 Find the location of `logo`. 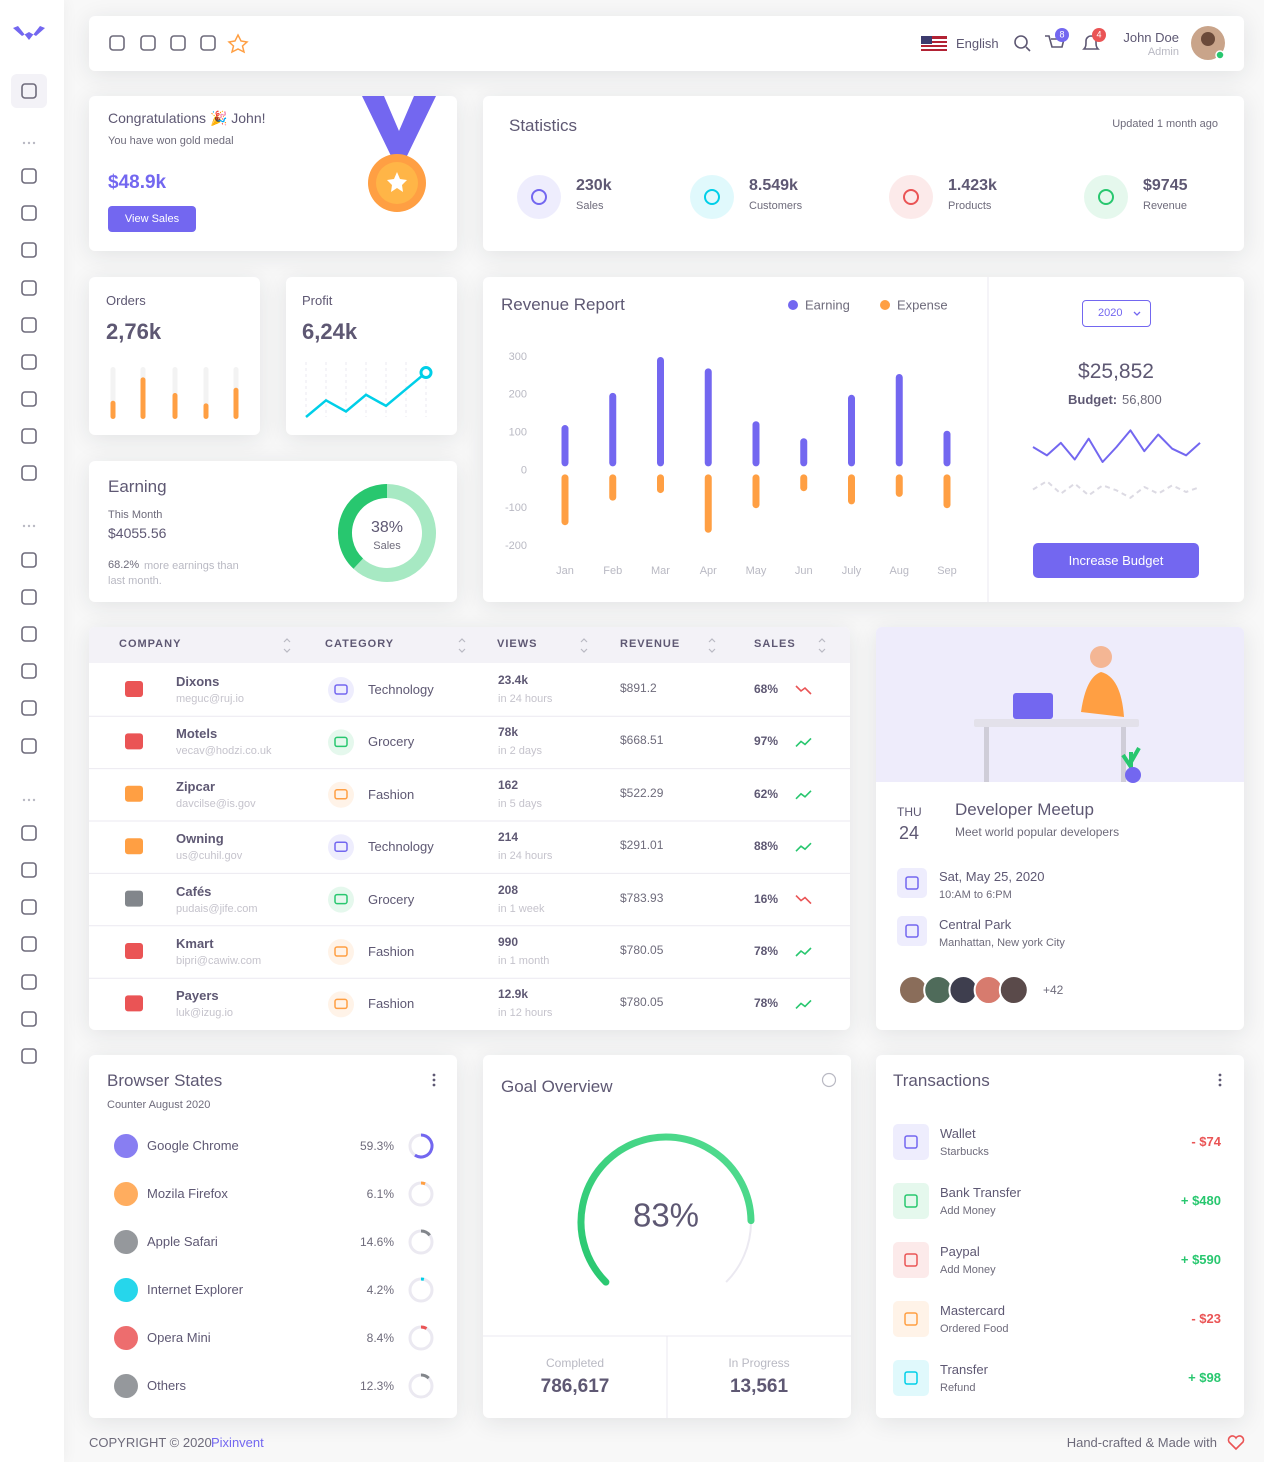

logo is located at coordinates (29, 33).